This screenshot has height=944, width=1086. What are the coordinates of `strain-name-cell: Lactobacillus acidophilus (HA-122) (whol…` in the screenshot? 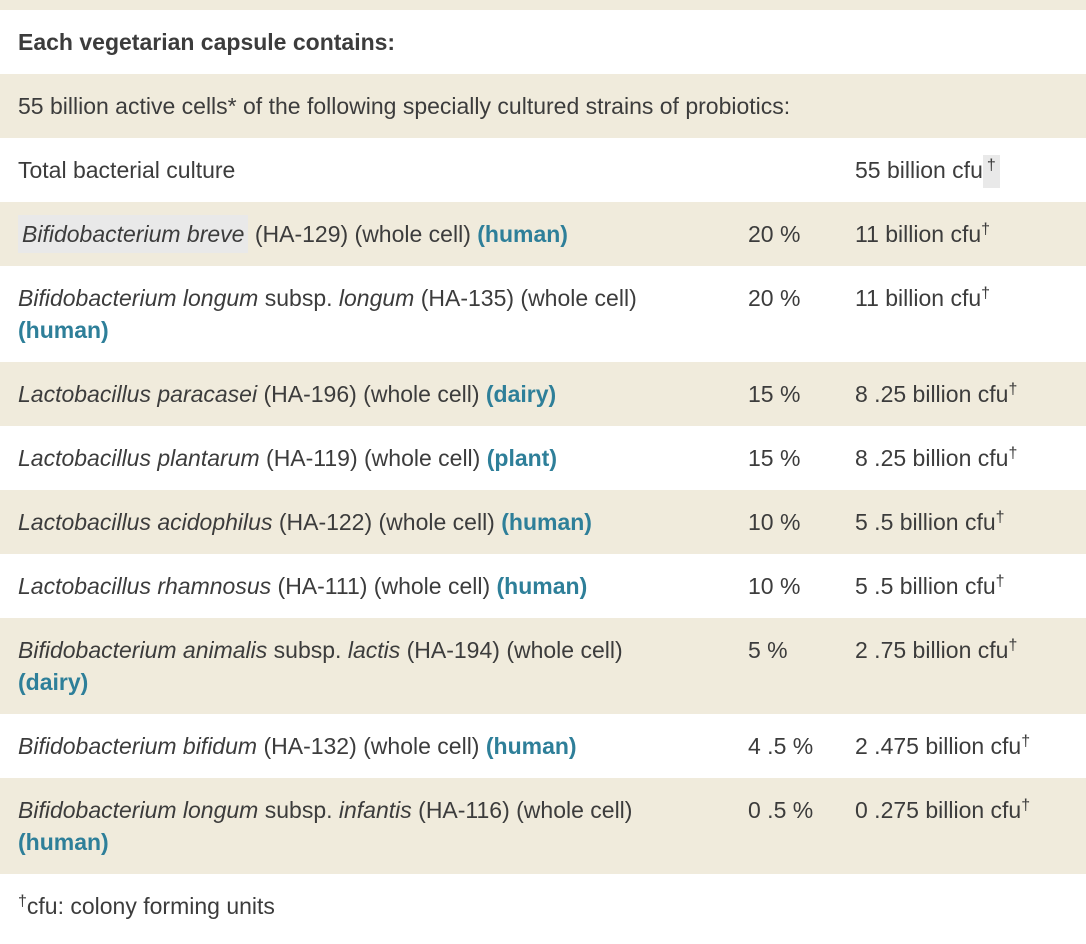 It's located at (374, 522).